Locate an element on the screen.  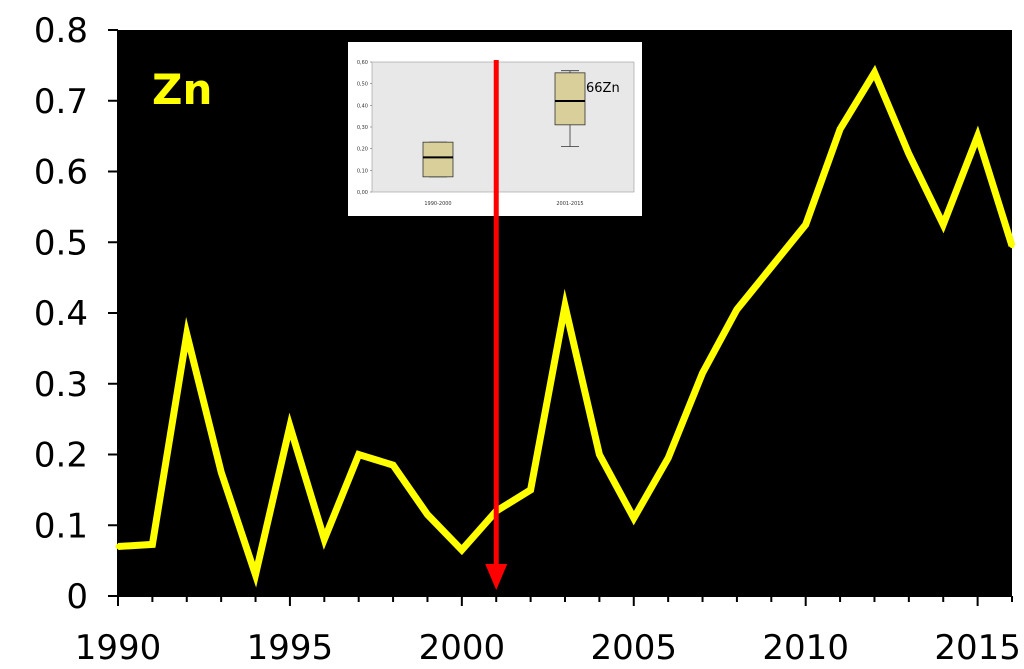
x-tick-label: 1995 is located at coordinates (290, 648).